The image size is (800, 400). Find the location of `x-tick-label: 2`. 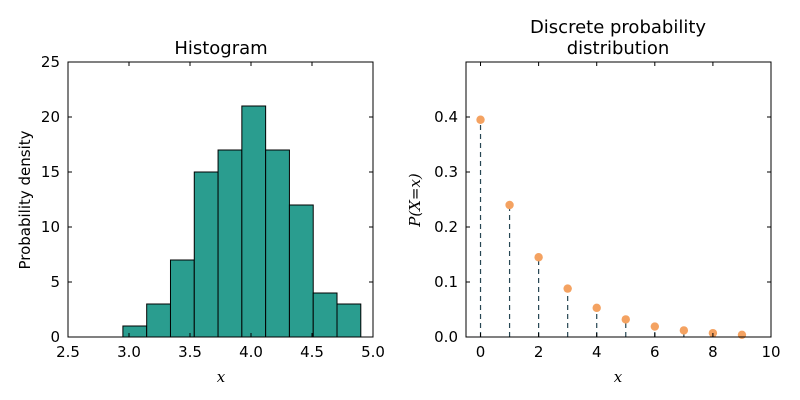

x-tick-label: 2 is located at coordinates (539, 352).